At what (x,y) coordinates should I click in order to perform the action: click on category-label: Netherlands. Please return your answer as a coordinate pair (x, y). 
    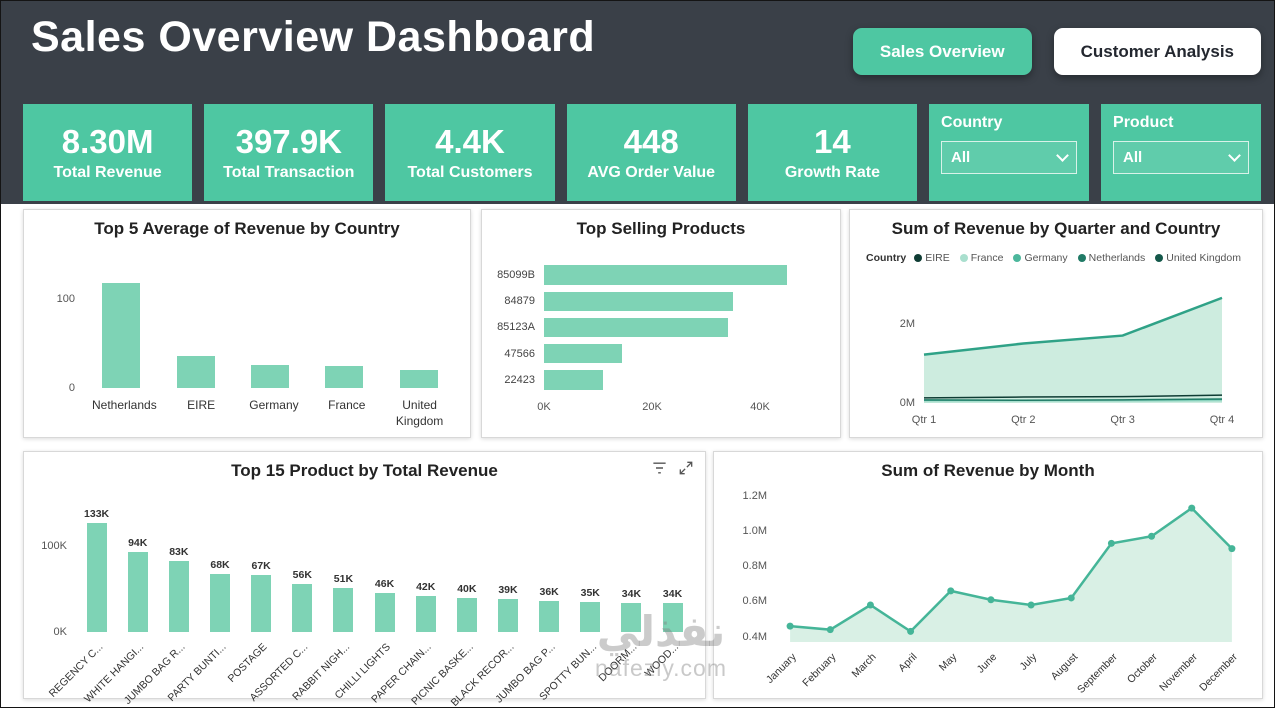
    Looking at the image, I should click on (124, 405).